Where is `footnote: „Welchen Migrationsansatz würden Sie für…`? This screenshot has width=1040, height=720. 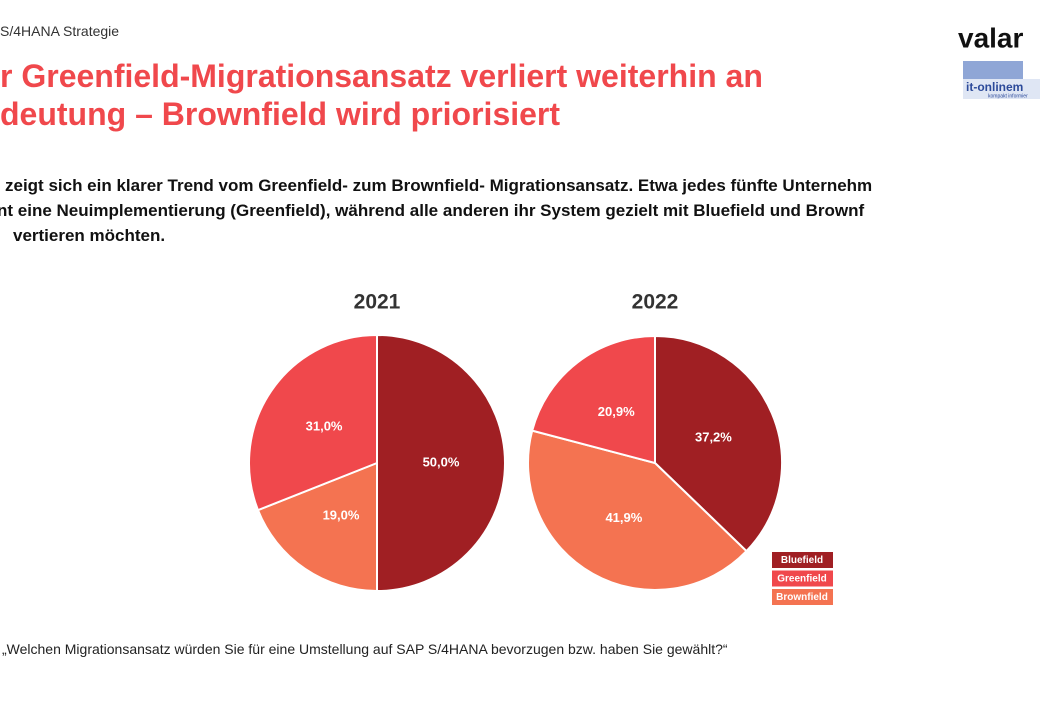 footnote: „Welchen Migrationsansatz würden Sie für… is located at coordinates (365, 649).